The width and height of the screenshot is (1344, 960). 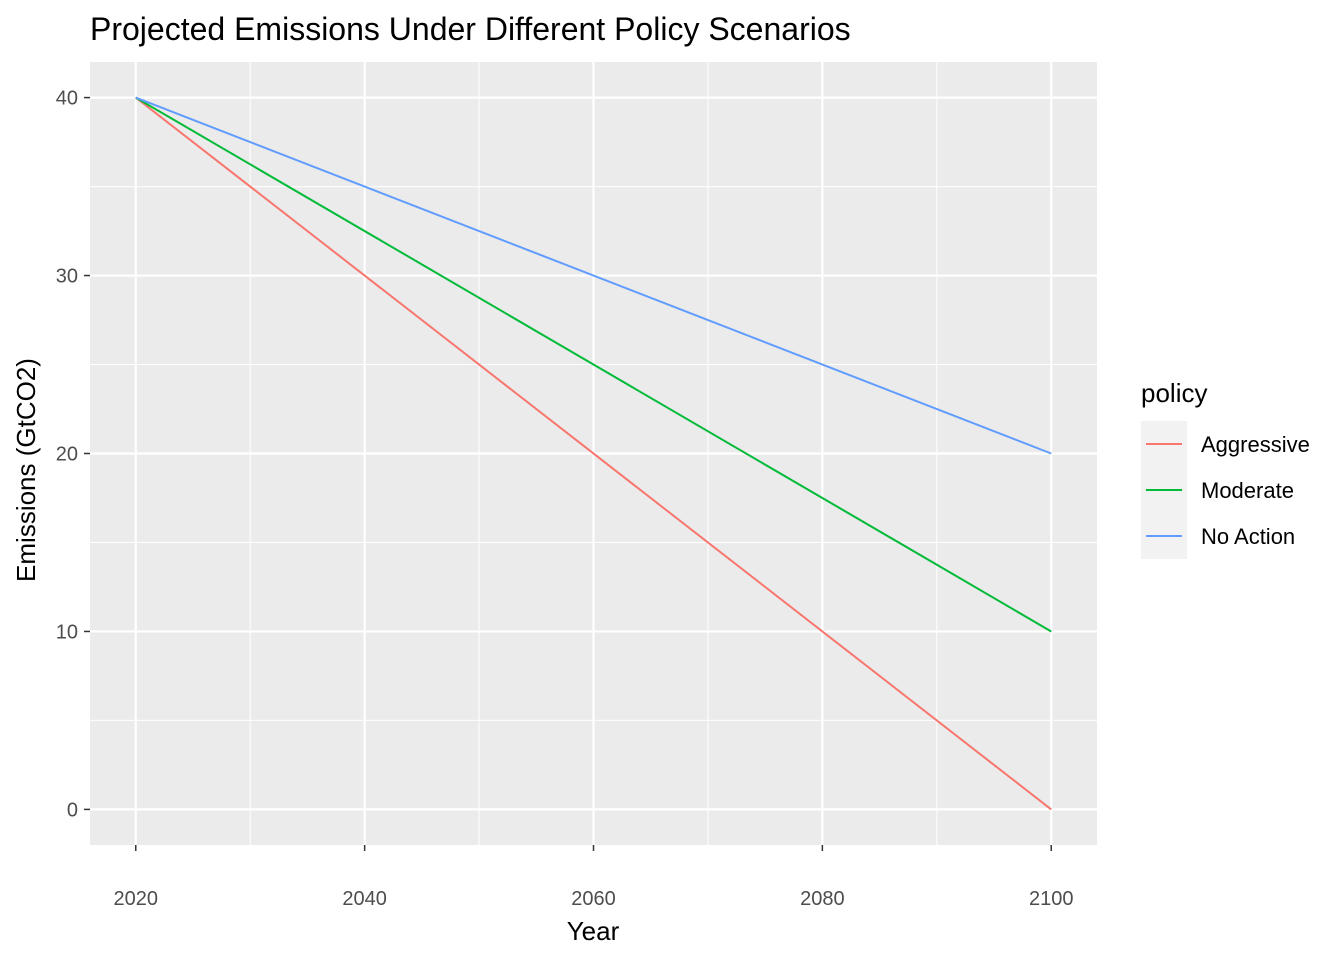 I want to click on y-tick-label: 20, so click(x=67, y=455).